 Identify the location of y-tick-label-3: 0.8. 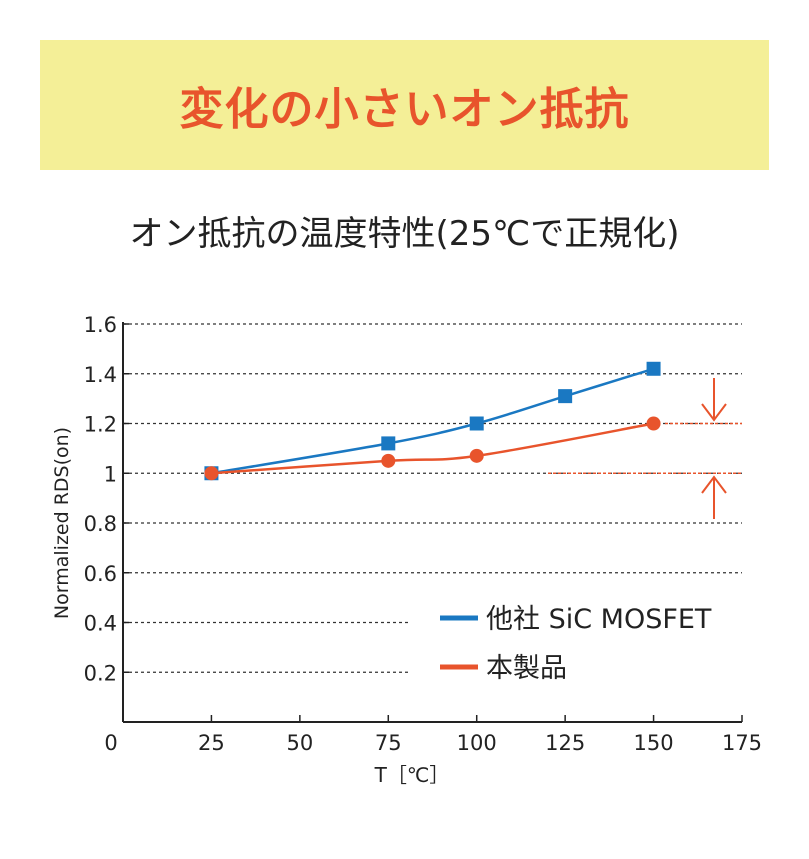
(100, 524).